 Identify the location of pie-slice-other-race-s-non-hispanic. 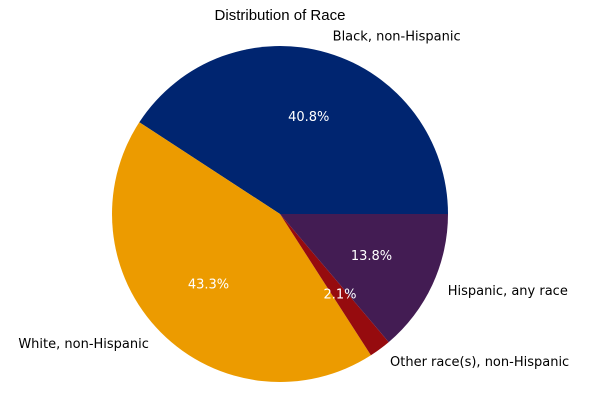
(334, 285).